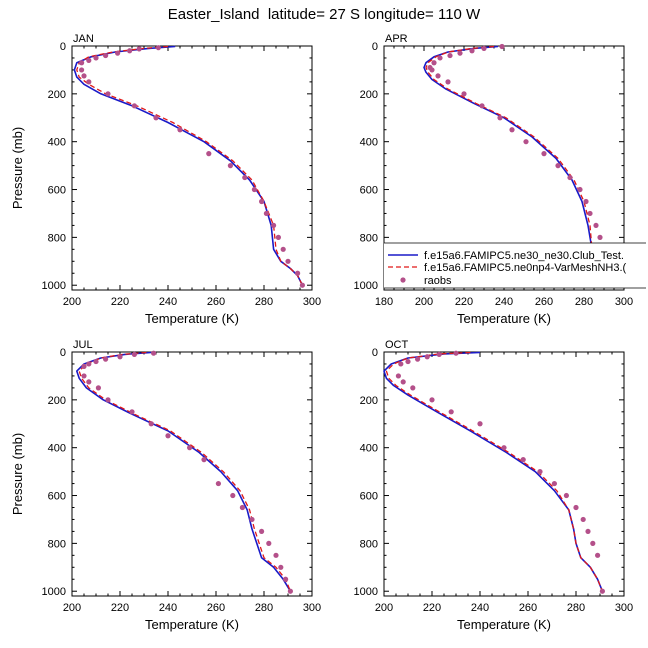  Describe the element at coordinates (397, 345) in the screenshot. I see `panel-label: OCT` at that location.